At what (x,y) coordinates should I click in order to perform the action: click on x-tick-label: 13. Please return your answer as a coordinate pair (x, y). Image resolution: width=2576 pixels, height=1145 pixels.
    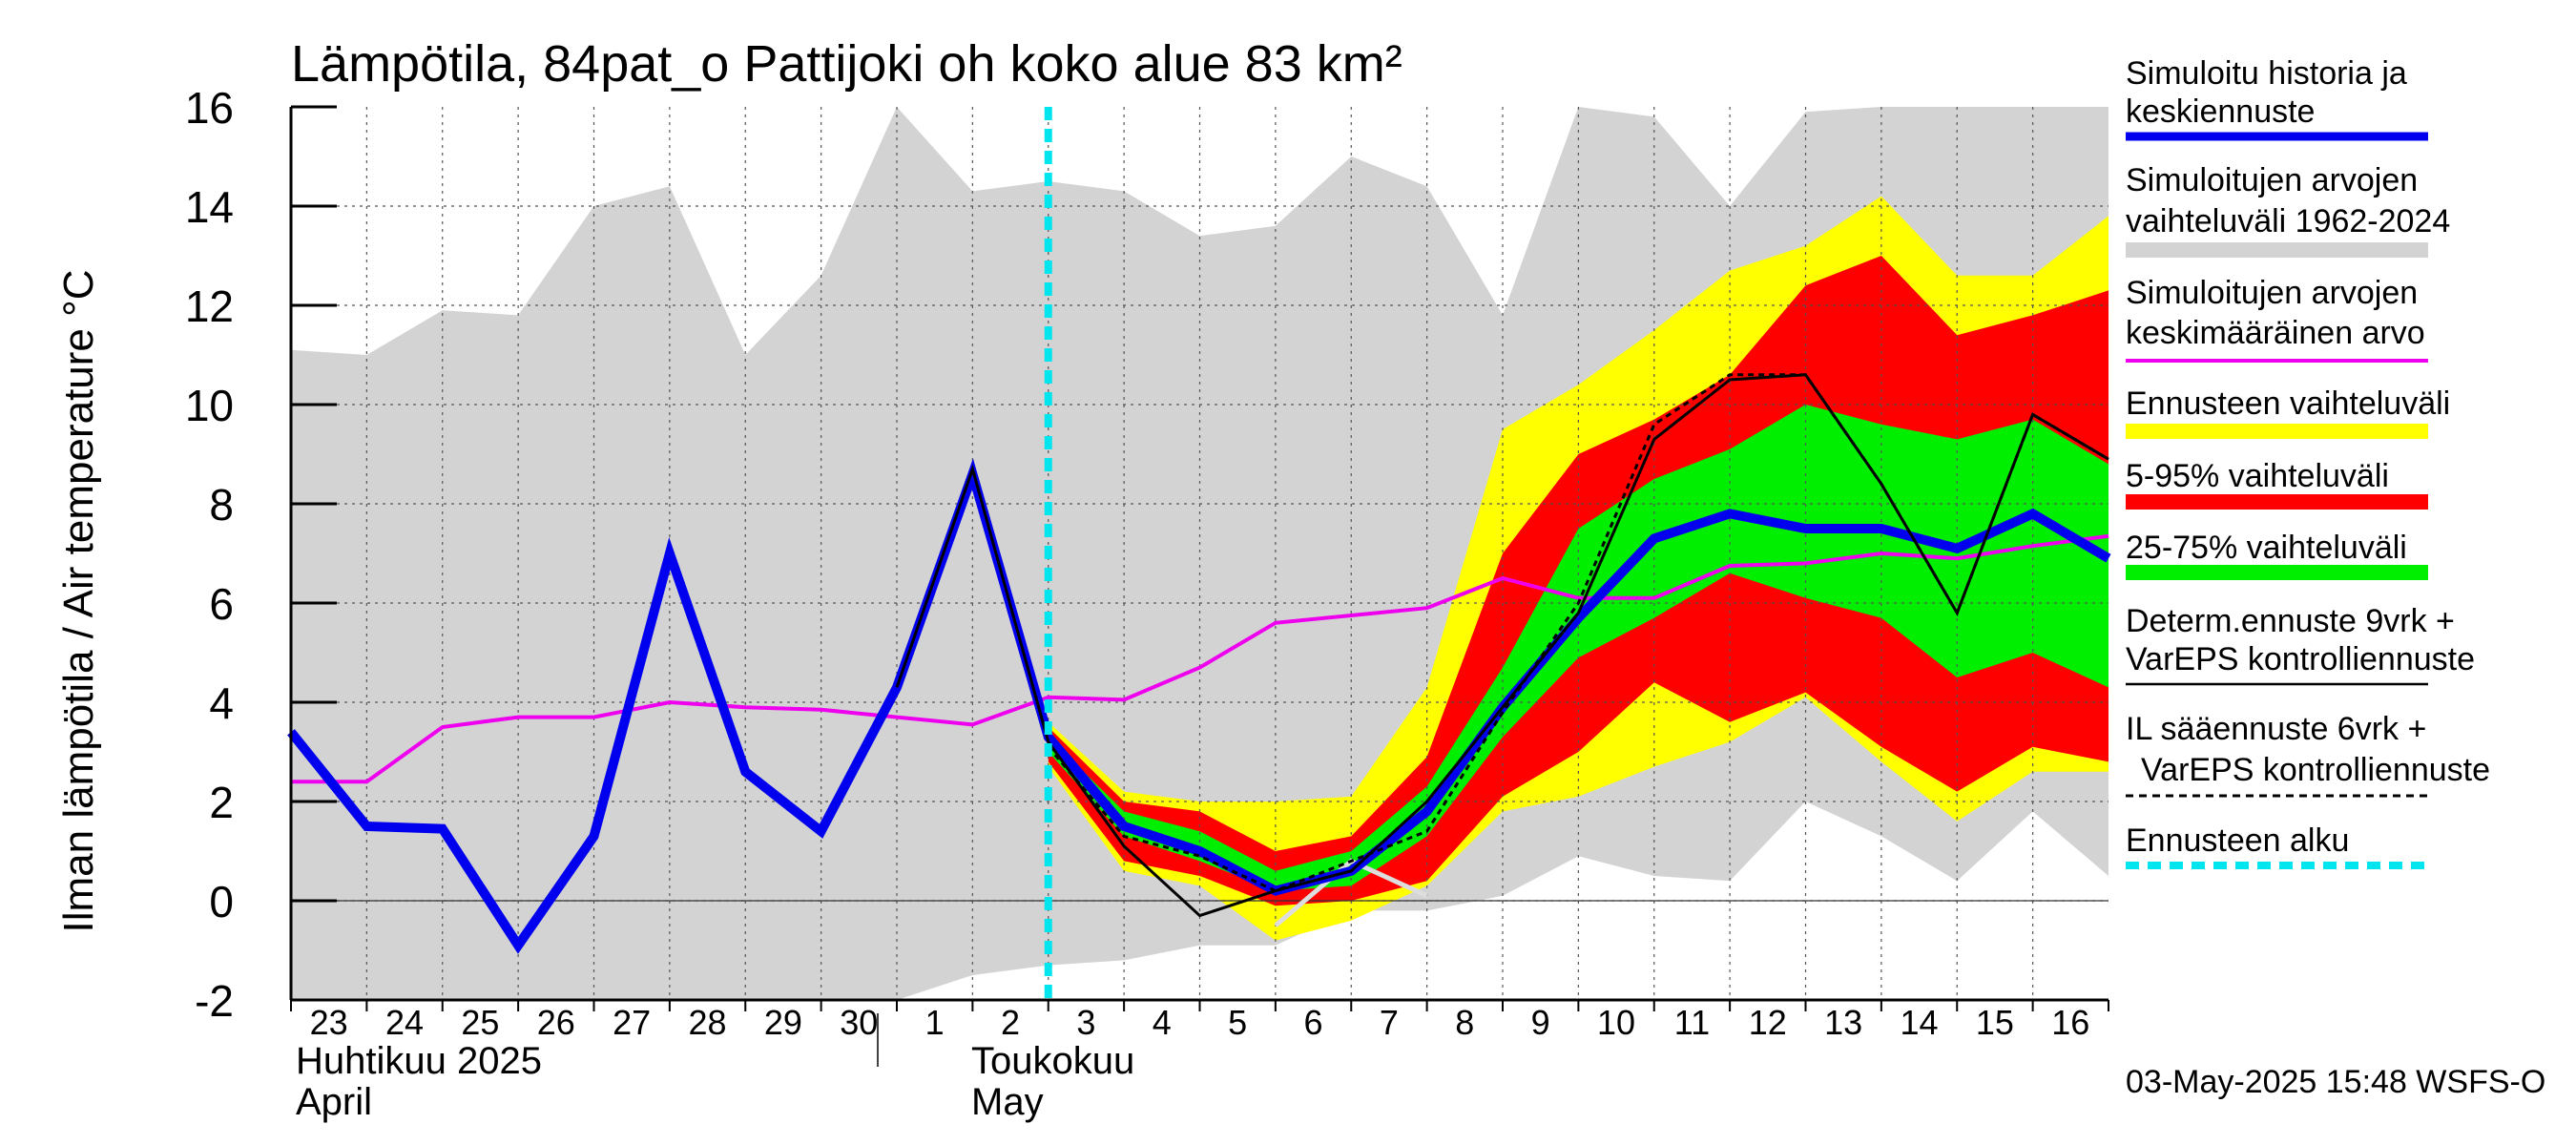
    Looking at the image, I should click on (1843, 1022).